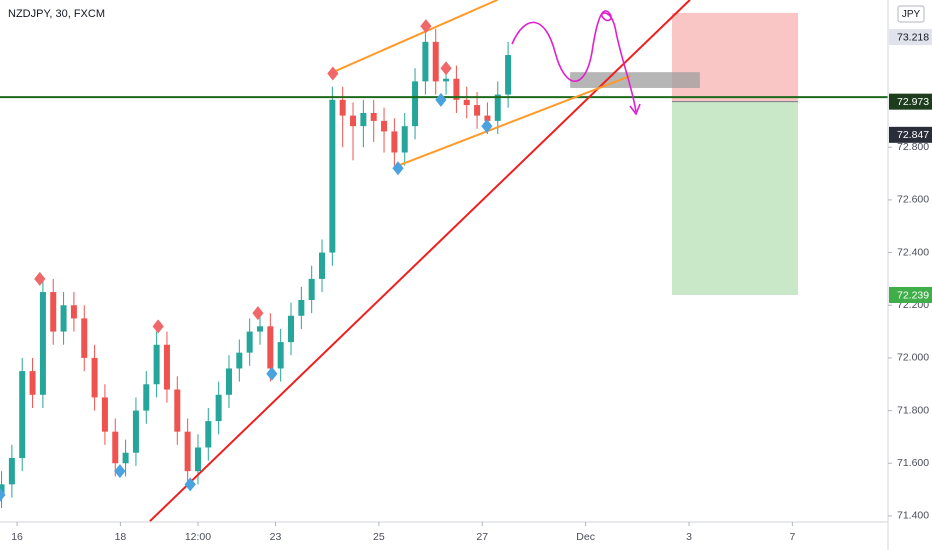 This screenshot has width=932, height=550. I want to click on x-tick-label: 18, so click(121, 537).